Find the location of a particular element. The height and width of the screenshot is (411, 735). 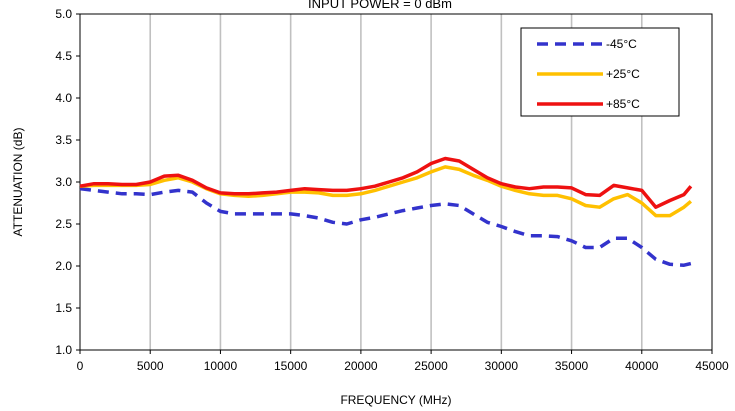

legend-label-1: -45°C is located at coordinates (621, 44).